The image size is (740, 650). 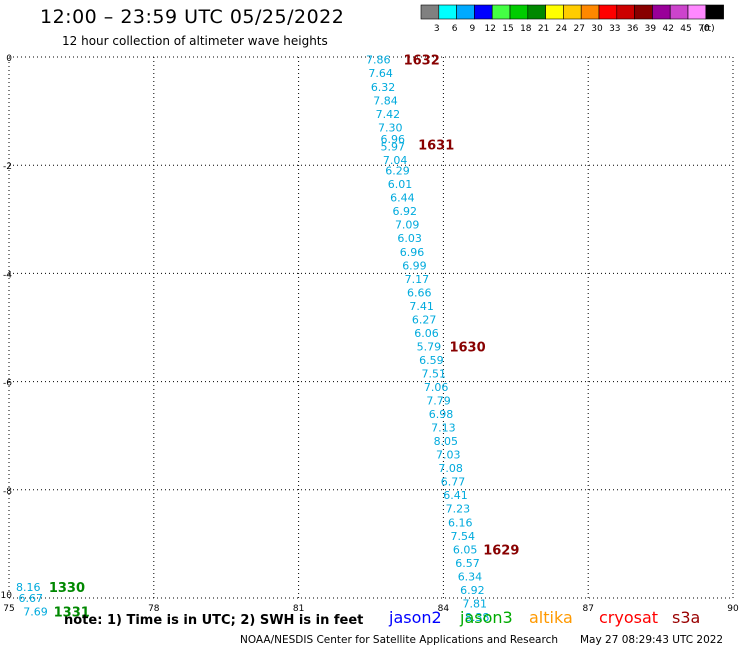 What do you see at coordinates (460, 522) in the screenshot?
I see `wave-height-value: 6.16` at bounding box center [460, 522].